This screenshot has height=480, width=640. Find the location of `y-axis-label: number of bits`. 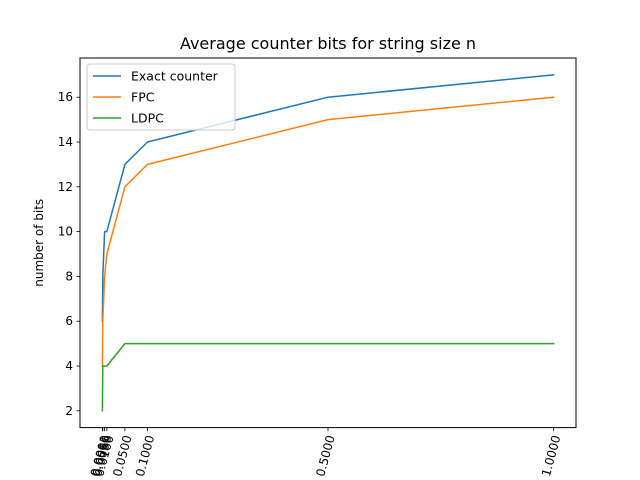

y-axis-label: number of bits is located at coordinates (39, 243).